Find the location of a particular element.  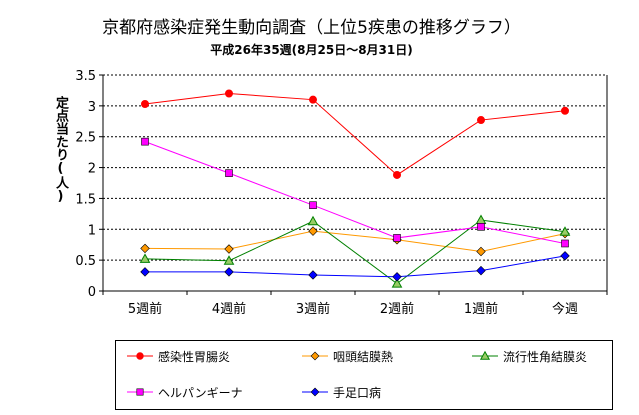

legend-item: 咽頭結膜熱 is located at coordinates (347, 356).